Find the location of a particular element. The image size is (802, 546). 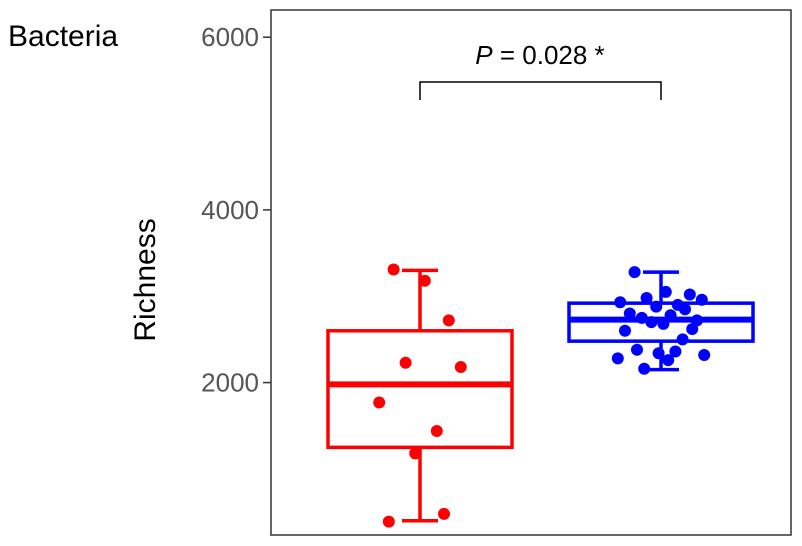

p-value-text: = 0.028 * is located at coordinates (549, 55).